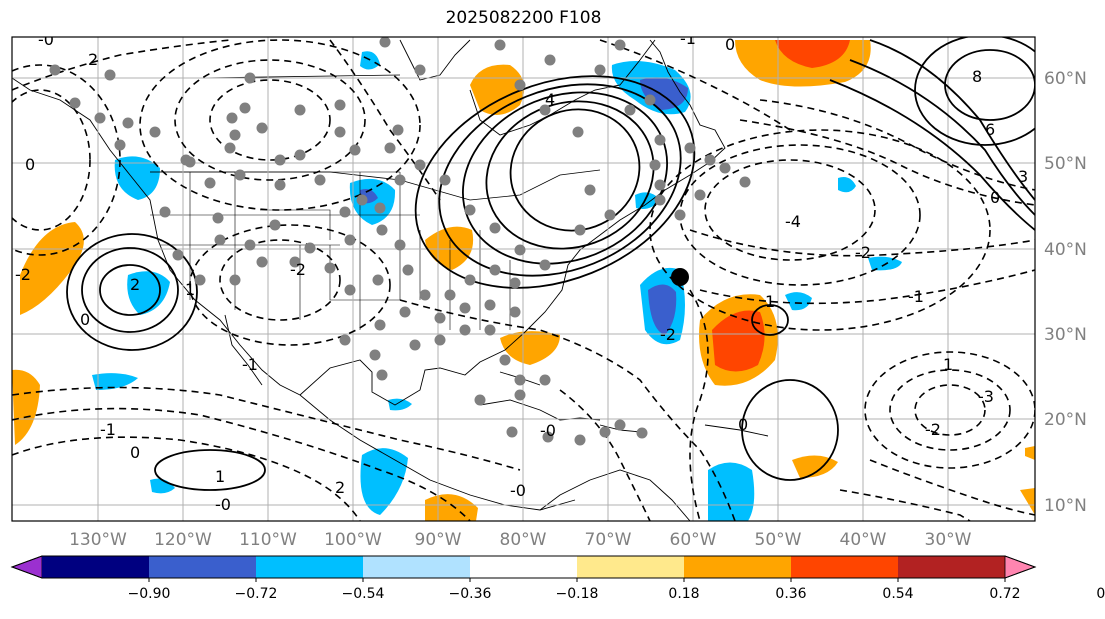 This screenshot has width=1105, height=619. I want to click on lon-label: 110°W, so click(268, 540).